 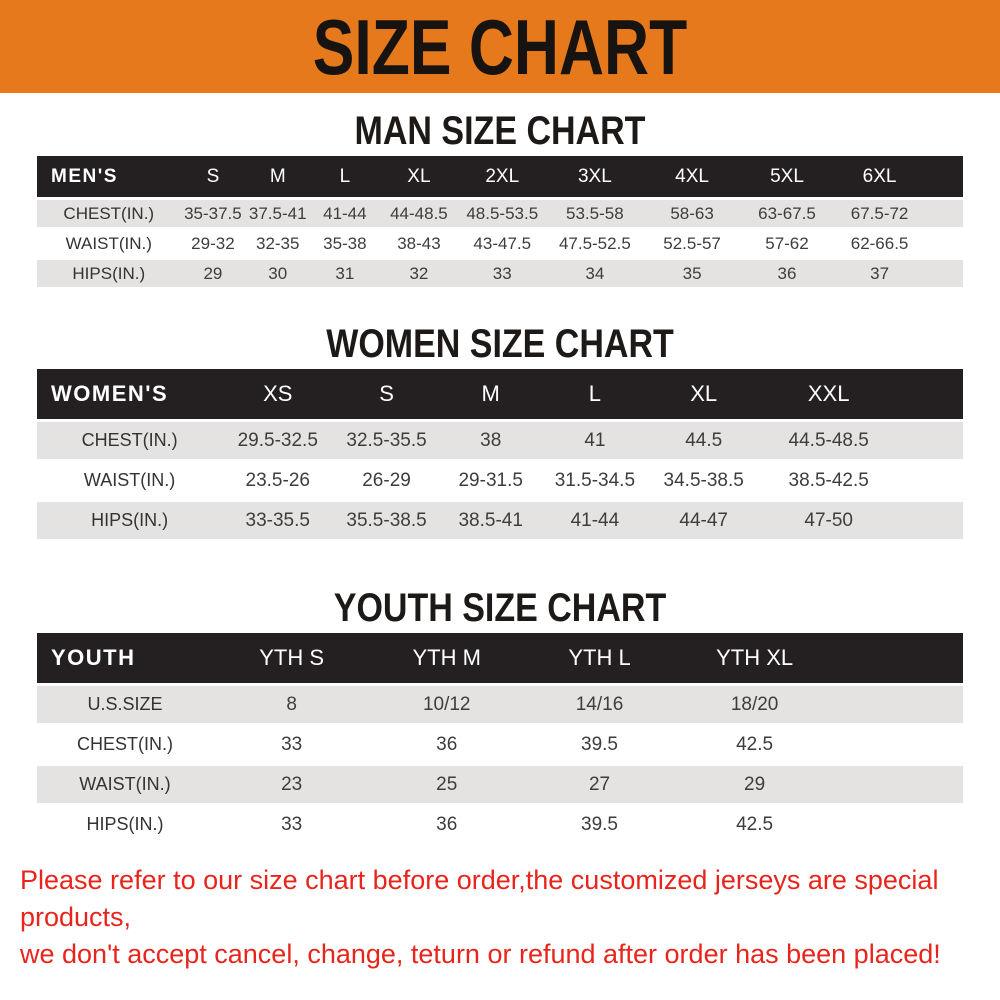 I want to click on measurement-row: CHEST(IN.) 33 36 39.5 42.5, so click(x=500, y=744).